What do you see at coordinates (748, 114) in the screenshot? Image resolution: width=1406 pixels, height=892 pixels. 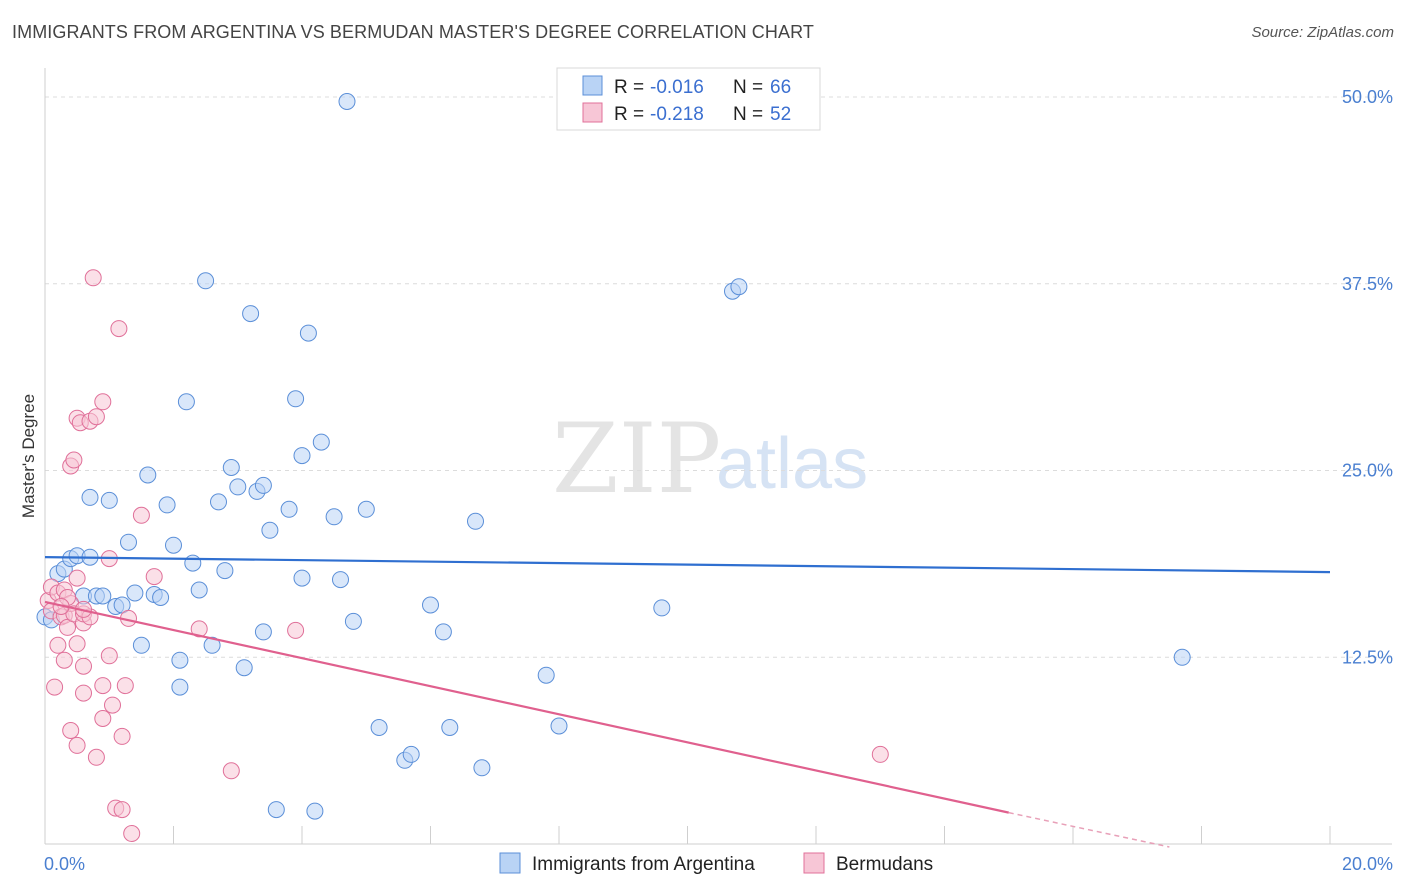 I see `stats-n-label-2: N =` at bounding box center [748, 114].